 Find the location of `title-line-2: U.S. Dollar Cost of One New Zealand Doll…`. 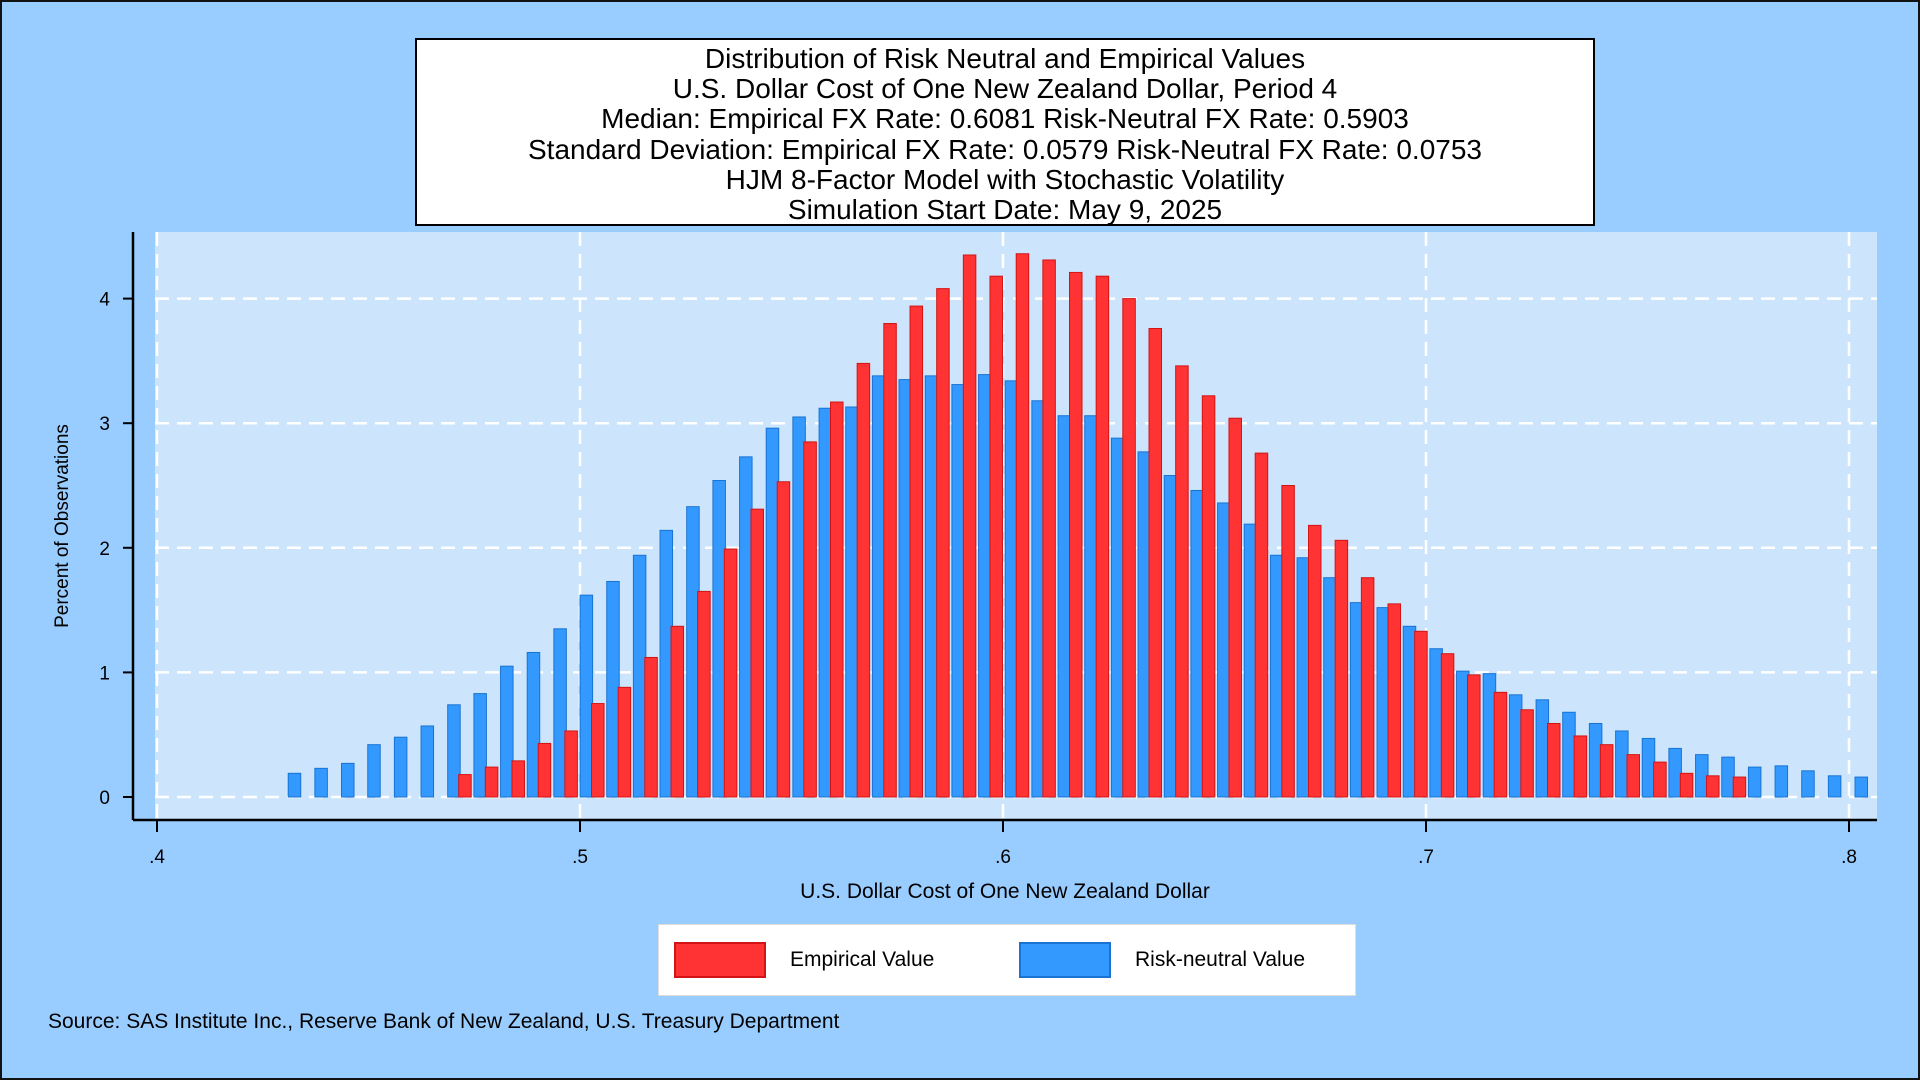

title-line-2: U.S. Dollar Cost of One New Zealand Doll… is located at coordinates (1005, 89).